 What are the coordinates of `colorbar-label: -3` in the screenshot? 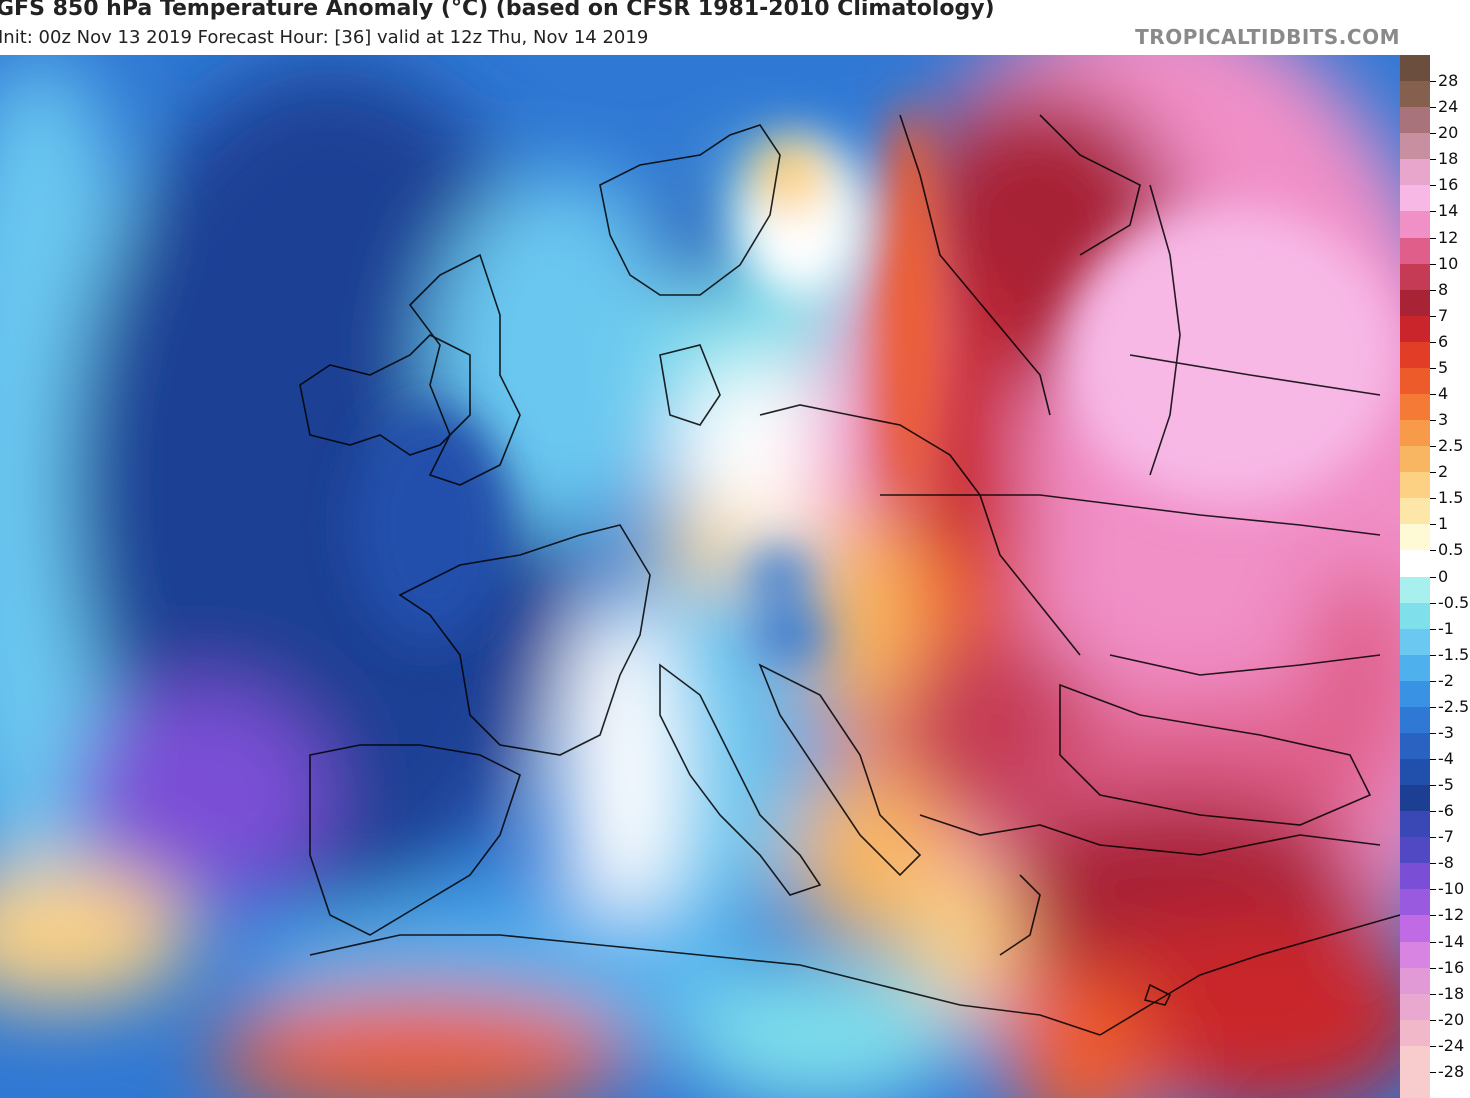 It's located at (1446, 732).